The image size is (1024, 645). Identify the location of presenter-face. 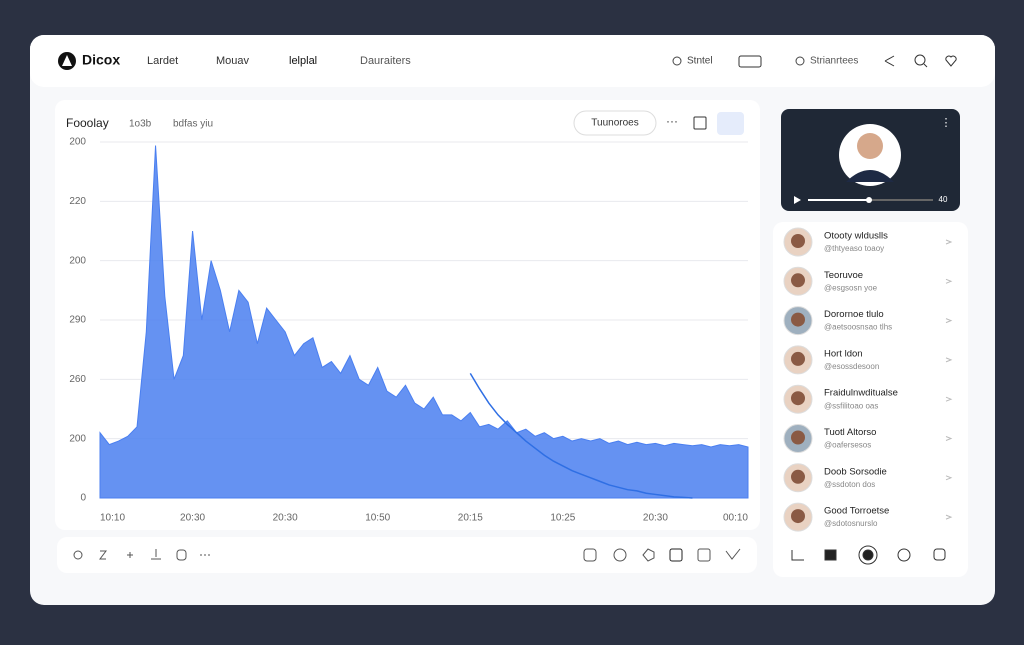
(870, 146).